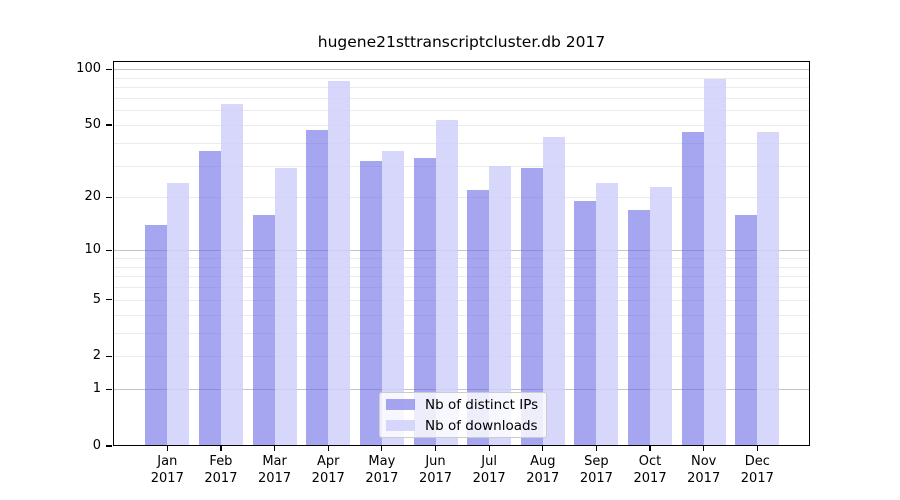  Describe the element at coordinates (328, 470) in the screenshot. I see `x-tick-label-apr-2017: Apr 2017` at that location.